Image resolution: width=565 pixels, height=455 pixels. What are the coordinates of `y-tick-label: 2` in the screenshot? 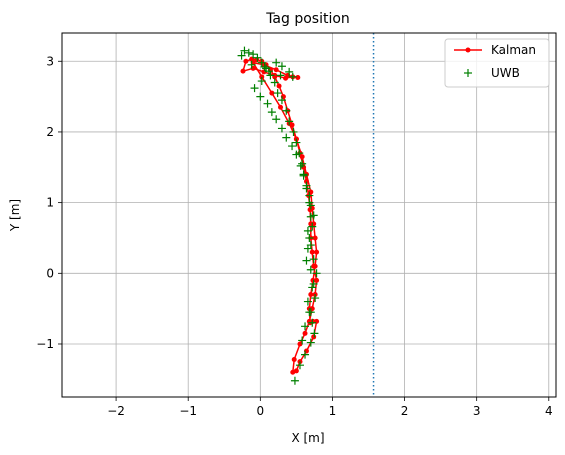 It's located at (50, 132).